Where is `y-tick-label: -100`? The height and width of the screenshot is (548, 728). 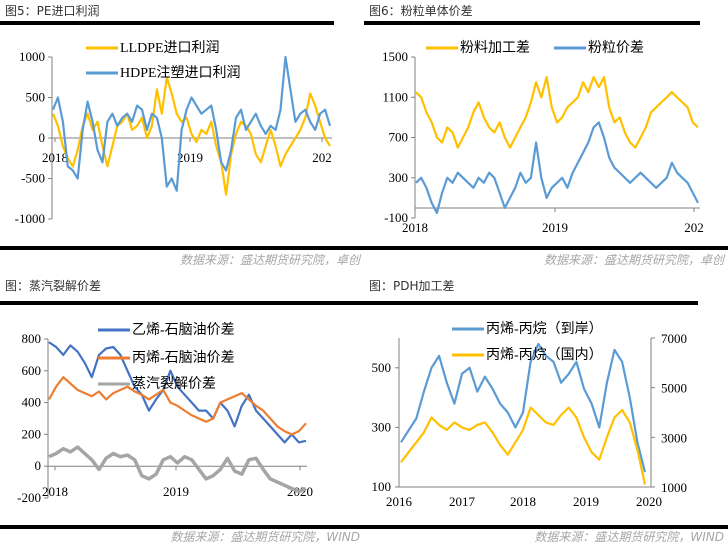
y-tick-label: -100 is located at coordinates (396, 217).